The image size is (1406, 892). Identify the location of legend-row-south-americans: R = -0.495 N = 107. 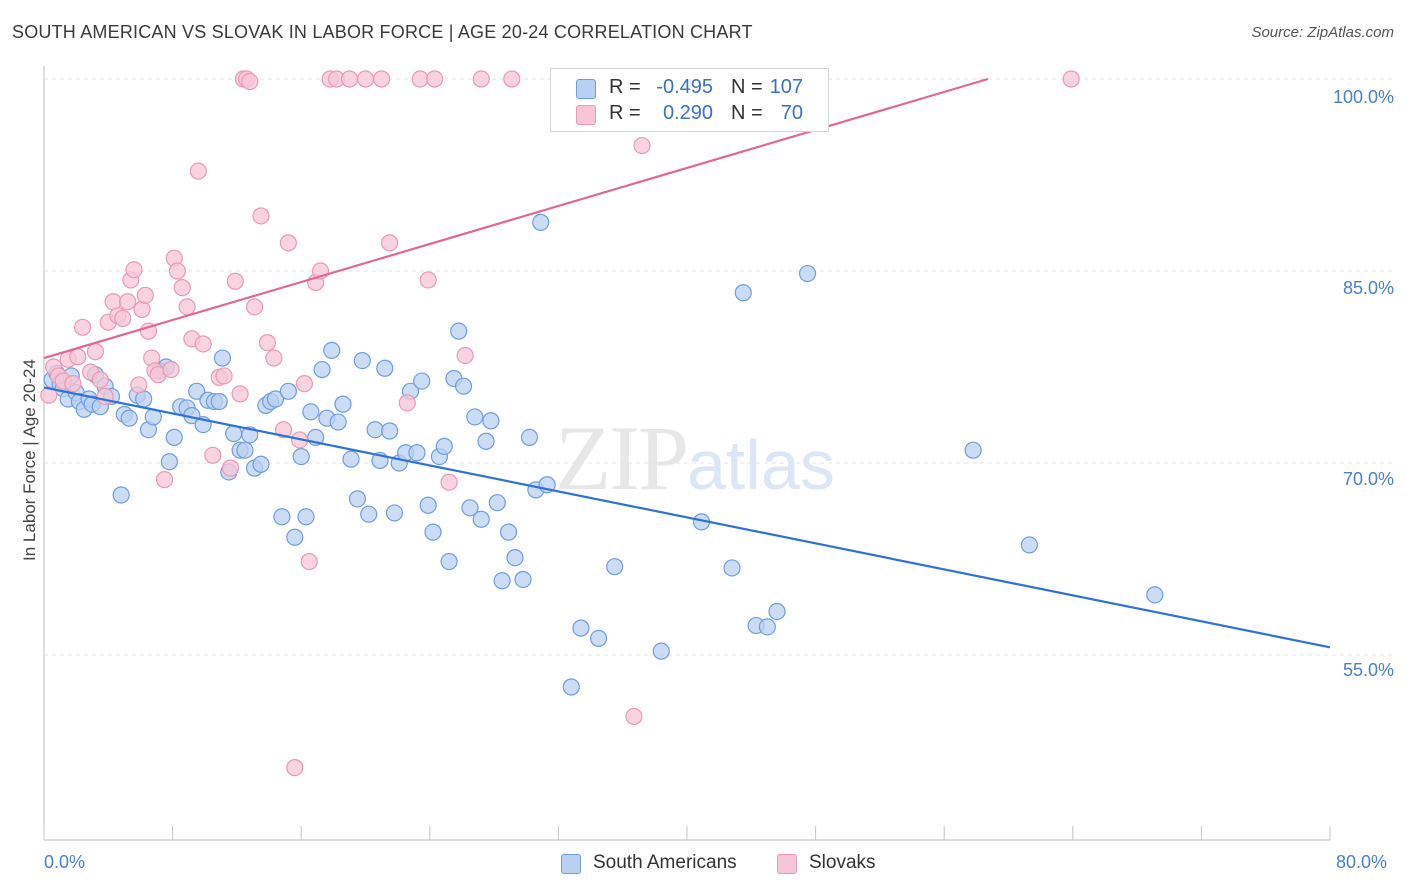
(689, 89).